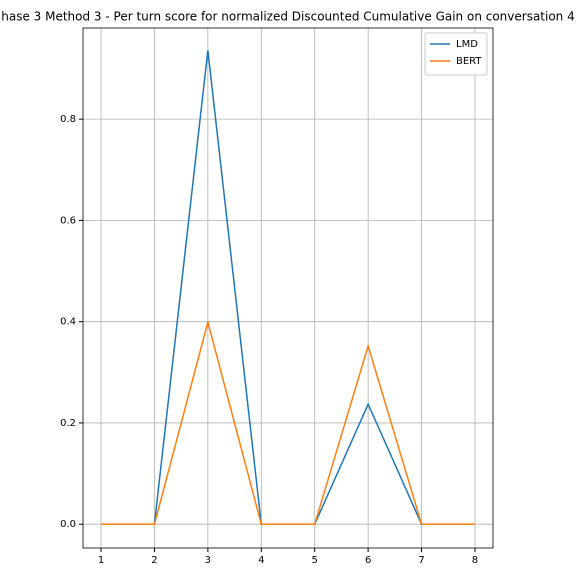 The image size is (576, 580). I want to click on x-tick-label: 3, so click(208, 560).